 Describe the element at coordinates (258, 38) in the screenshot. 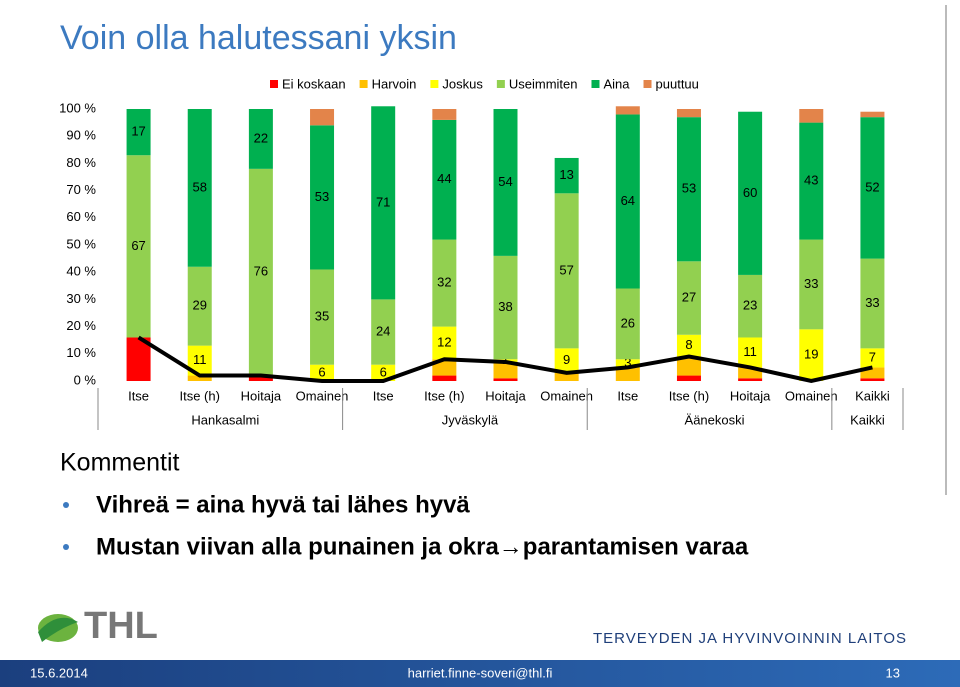

I see `slide-title: Voin olla halutessani yksin` at that location.